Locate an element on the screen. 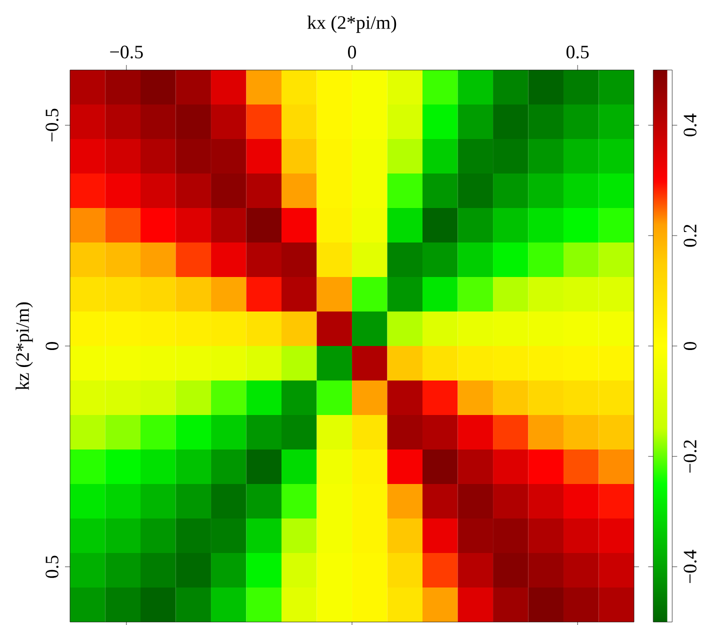 This screenshot has width=722, height=625. y-tick-label: 0 is located at coordinates (52, 346).